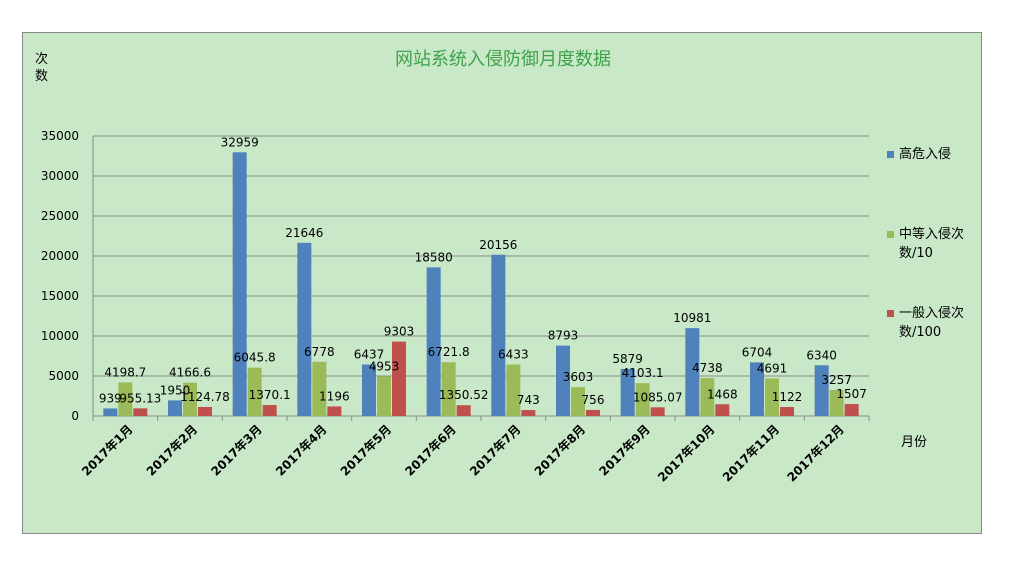  I want to click on data-label: 1350.52, so click(464, 395).